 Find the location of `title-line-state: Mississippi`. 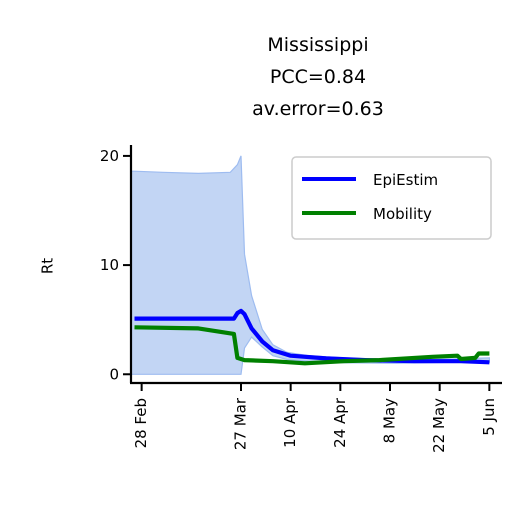

title-line-state: Mississippi is located at coordinates (317, 45).